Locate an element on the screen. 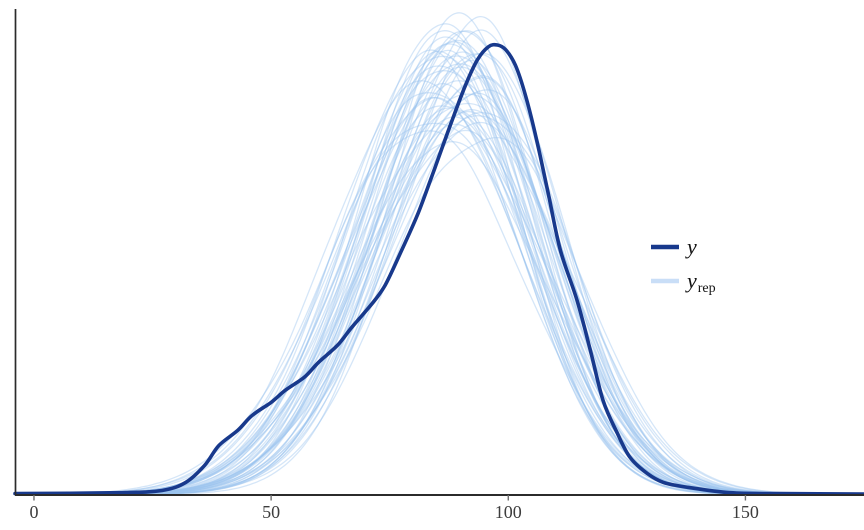  legend-item-yrep: yrep is located at coordinates (683, 282).